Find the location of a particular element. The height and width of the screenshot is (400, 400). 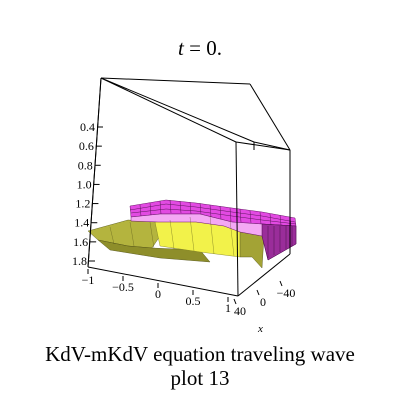

z-tick-label: 1.2 is located at coordinates (82, 204).